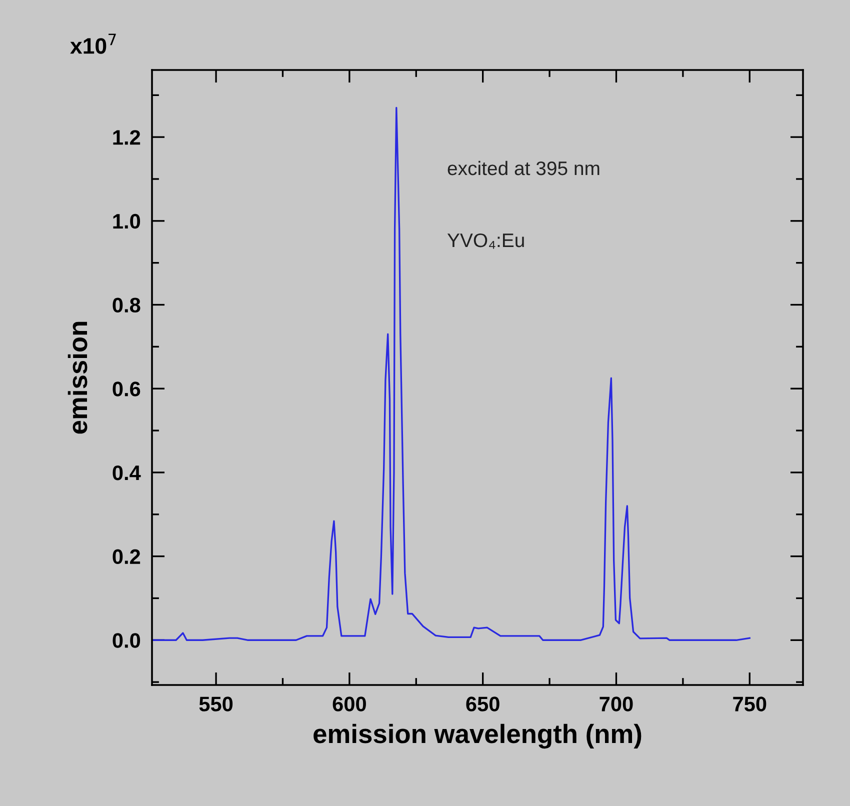 The image size is (850, 806). I want to click on y-tick-label: 0.2, so click(126, 556).